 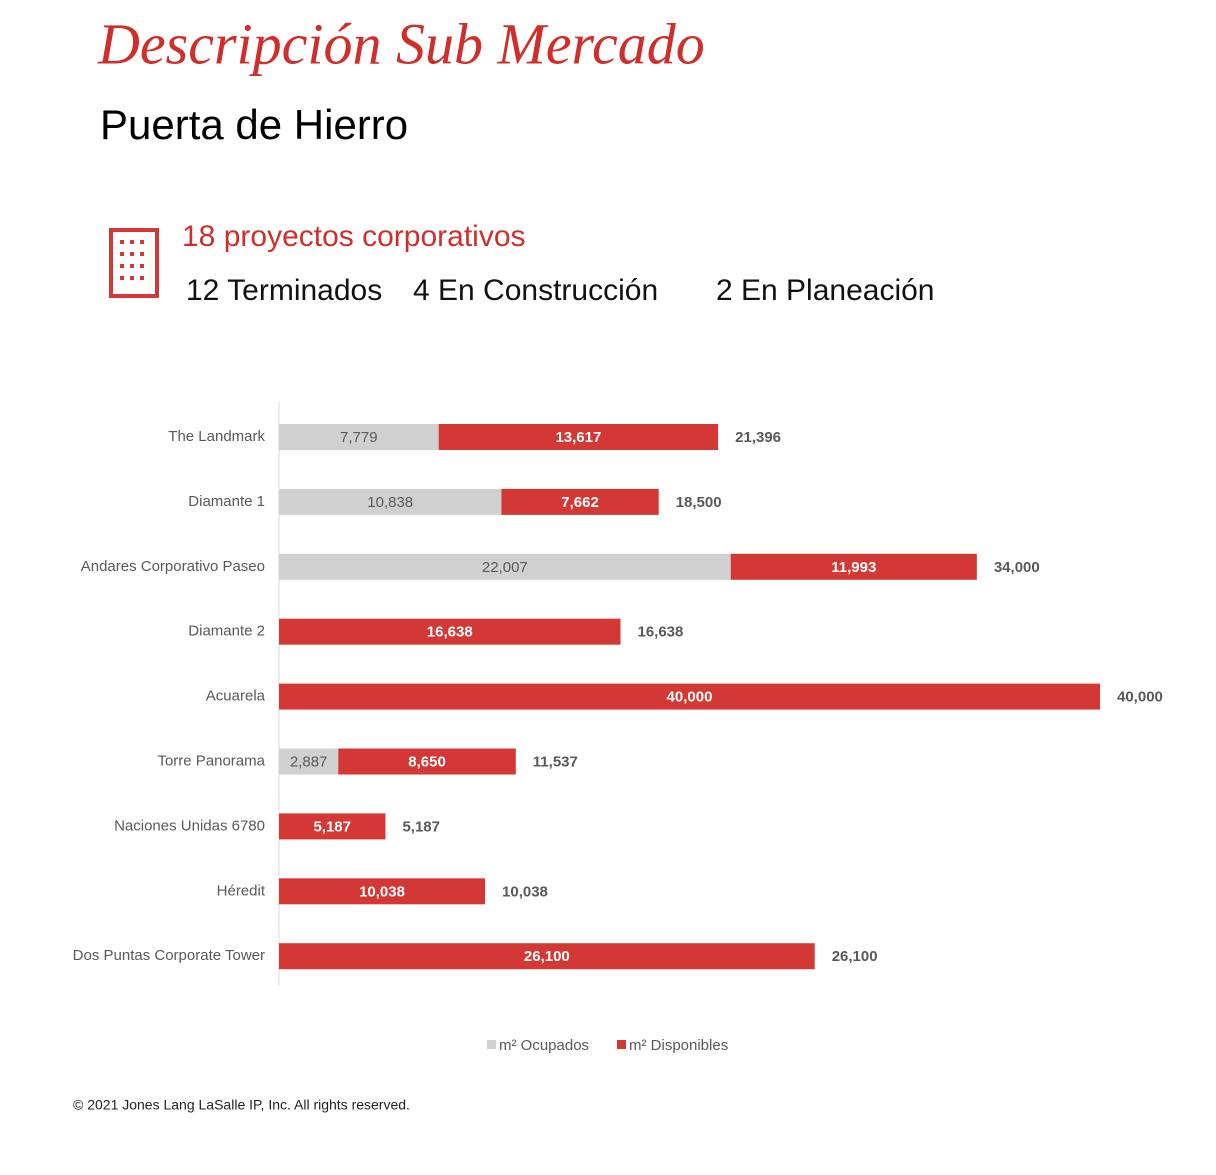 What do you see at coordinates (226, 501) in the screenshot?
I see `category-label: Diamante 1` at bounding box center [226, 501].